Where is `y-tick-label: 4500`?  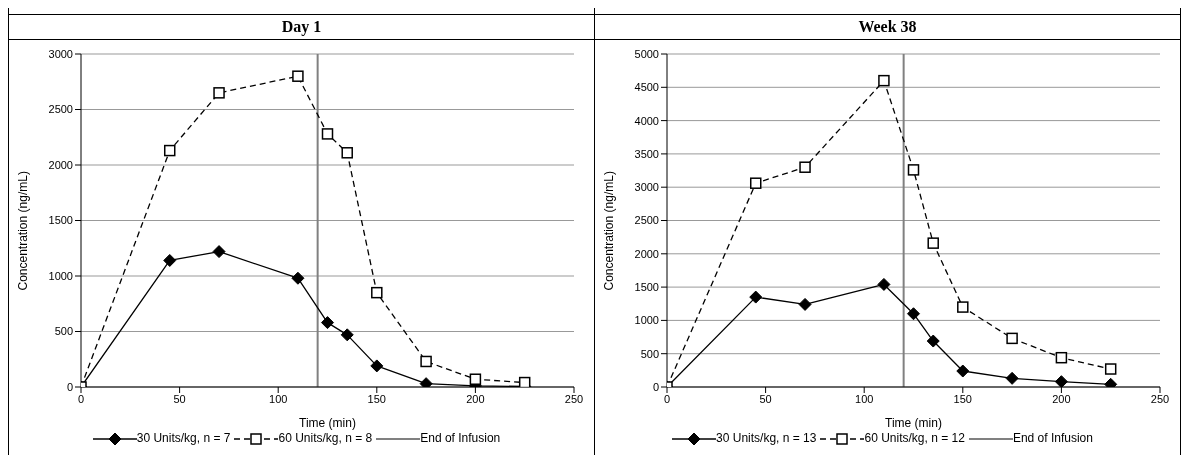
y-tick-label: 4500 is located at coordinates (646, 87).